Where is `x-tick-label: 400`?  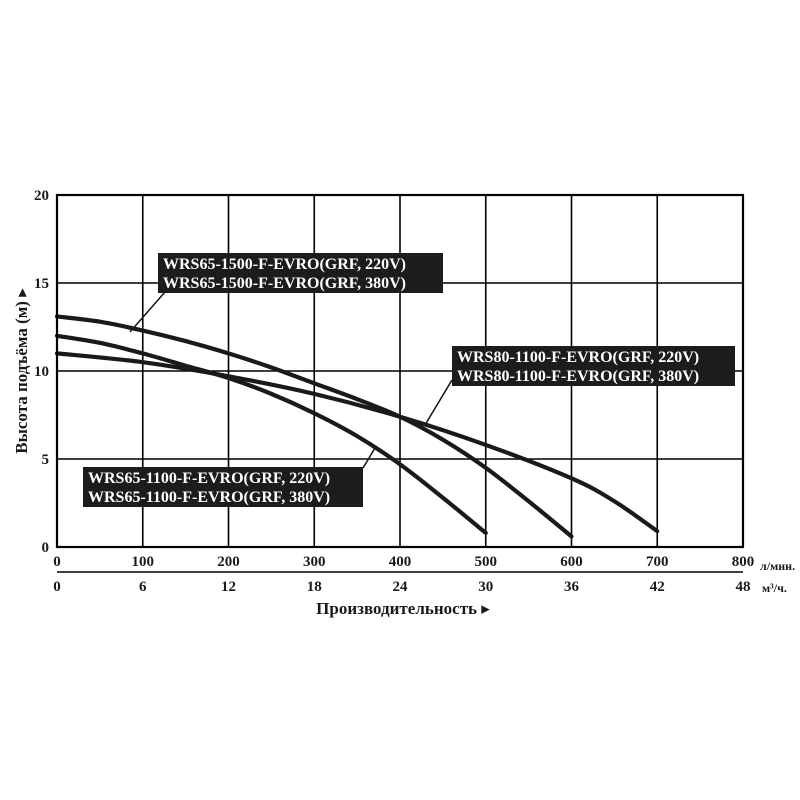
x-tick-label: 400 is located at coordinates (400, 562).